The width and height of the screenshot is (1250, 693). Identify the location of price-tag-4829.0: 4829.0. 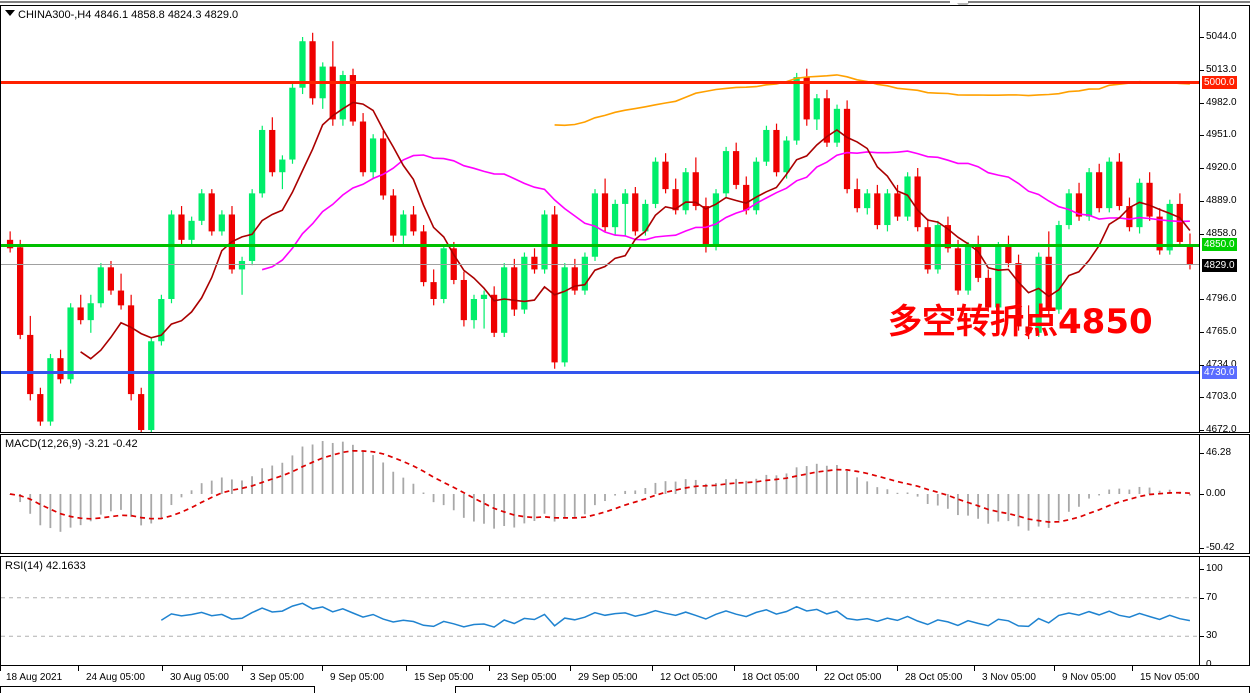
(1219, 265).